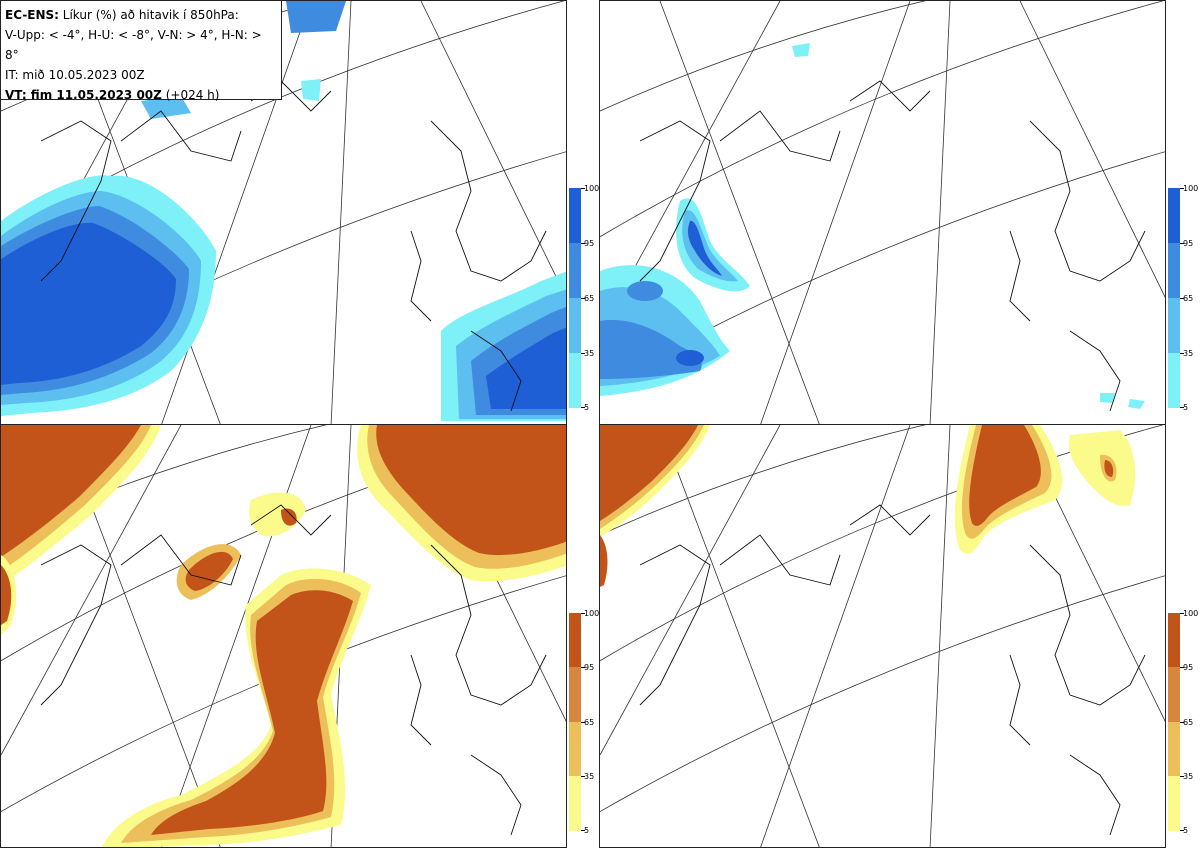 Image resolution: width=1200 pixels, height=848 pixels. What do you see at coordinates (150, 15) in the screenshot?
I see `product-title: Líkur (%) að hitavik í 850hPa:` at bounding box center [150, 15].